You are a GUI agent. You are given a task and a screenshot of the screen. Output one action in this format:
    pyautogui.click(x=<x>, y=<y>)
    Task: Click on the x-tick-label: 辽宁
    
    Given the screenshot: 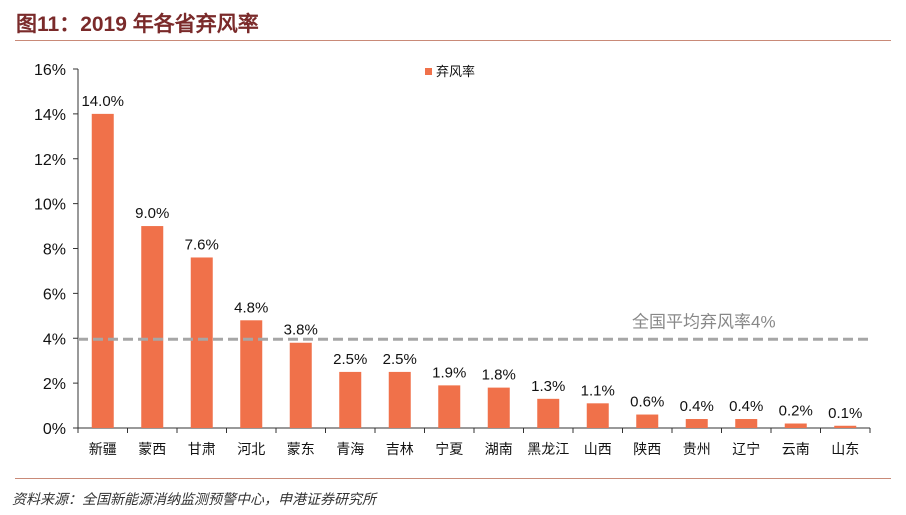 What is the action you would take?
    pyautogui.click(x=746, y=449)
    